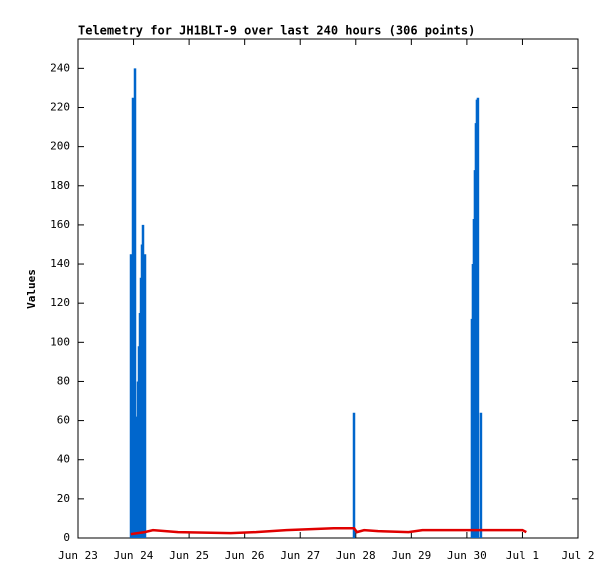  Describe the element at coordinates (60, 146) in the screenshot. I see `y-tick-label: 200` at that location.